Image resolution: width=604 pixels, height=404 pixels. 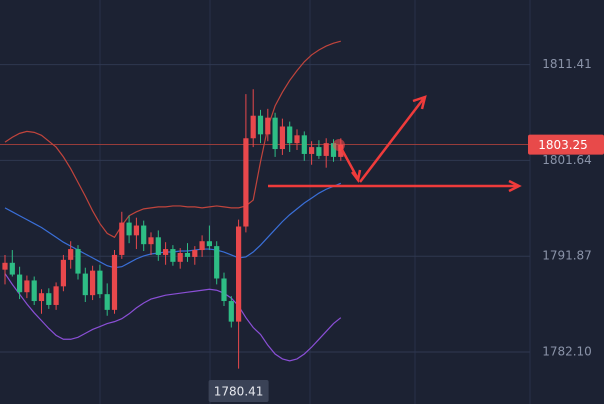 I want to click on y-tick-label: 1801.64, so click(x=567, y=160).